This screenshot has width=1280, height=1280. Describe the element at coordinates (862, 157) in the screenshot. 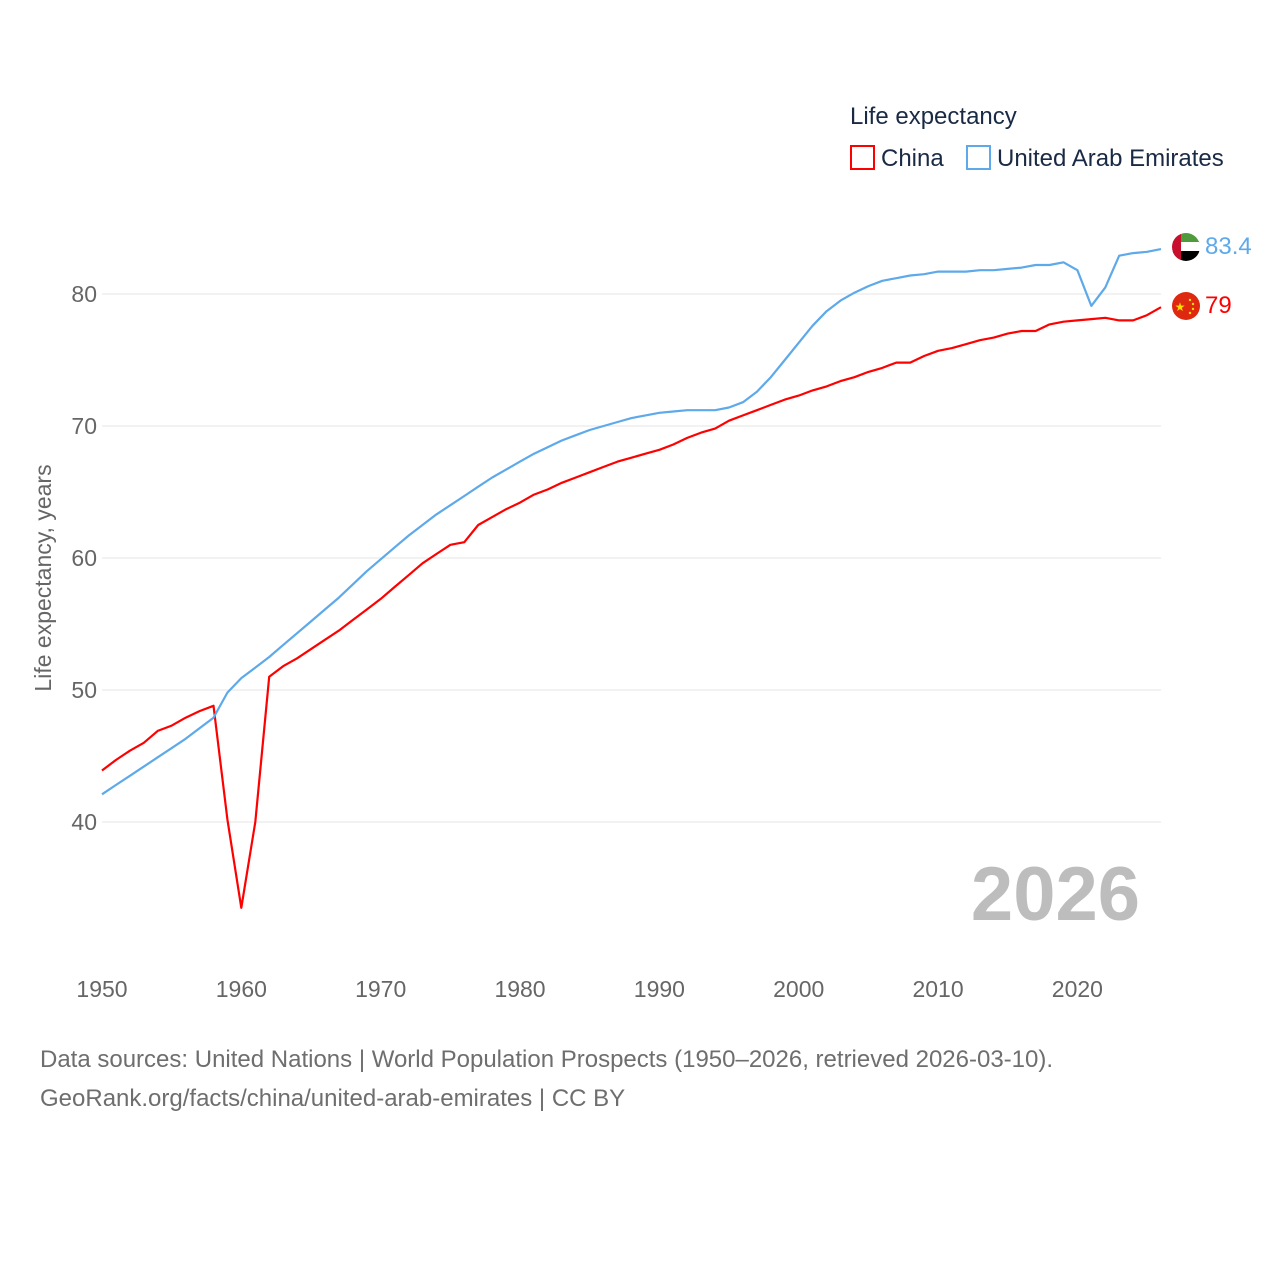

I see `legend-swatch-china` at that location.